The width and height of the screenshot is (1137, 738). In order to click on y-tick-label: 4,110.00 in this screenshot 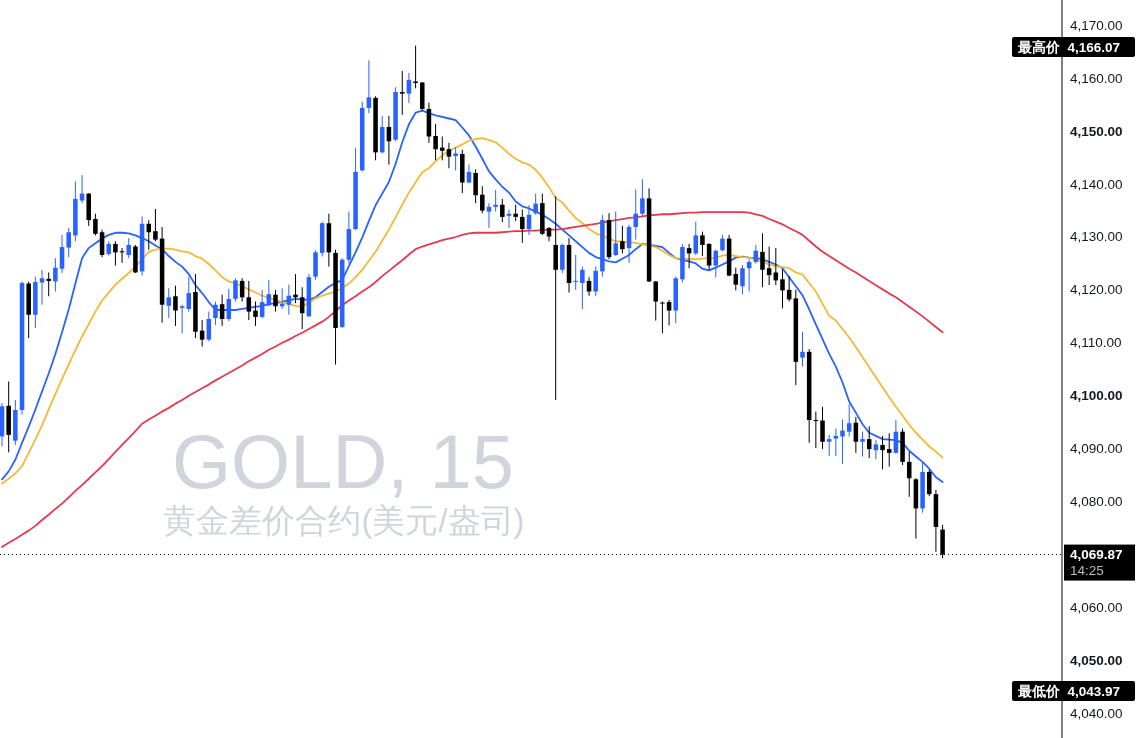, I will do `click(1096, 343)`.